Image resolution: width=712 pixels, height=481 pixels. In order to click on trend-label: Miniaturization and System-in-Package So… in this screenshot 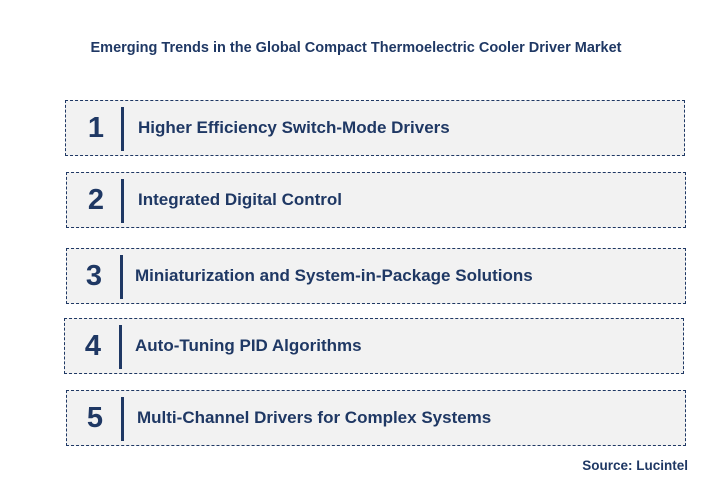, I will do `click(334, 275)`.